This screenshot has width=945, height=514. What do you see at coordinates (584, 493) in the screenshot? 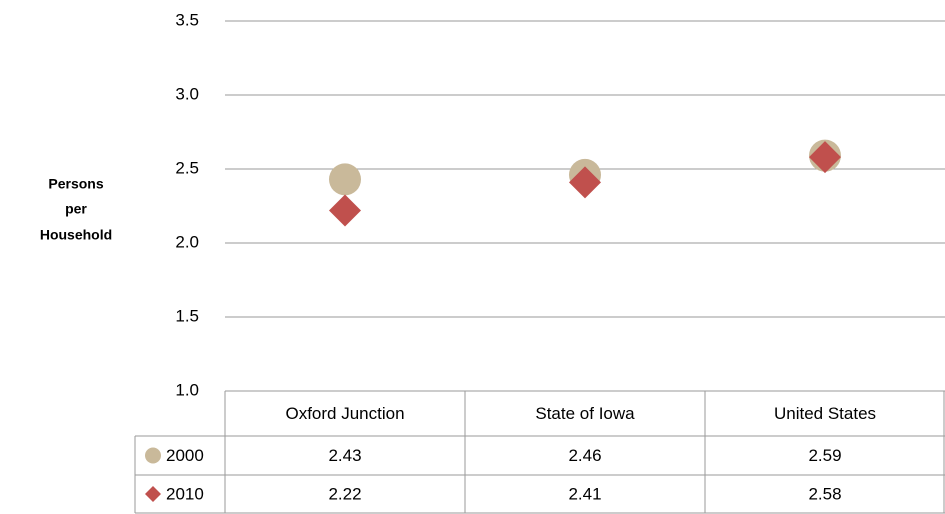
I see `table-value: 2.41` at bounding box center [584, 493].